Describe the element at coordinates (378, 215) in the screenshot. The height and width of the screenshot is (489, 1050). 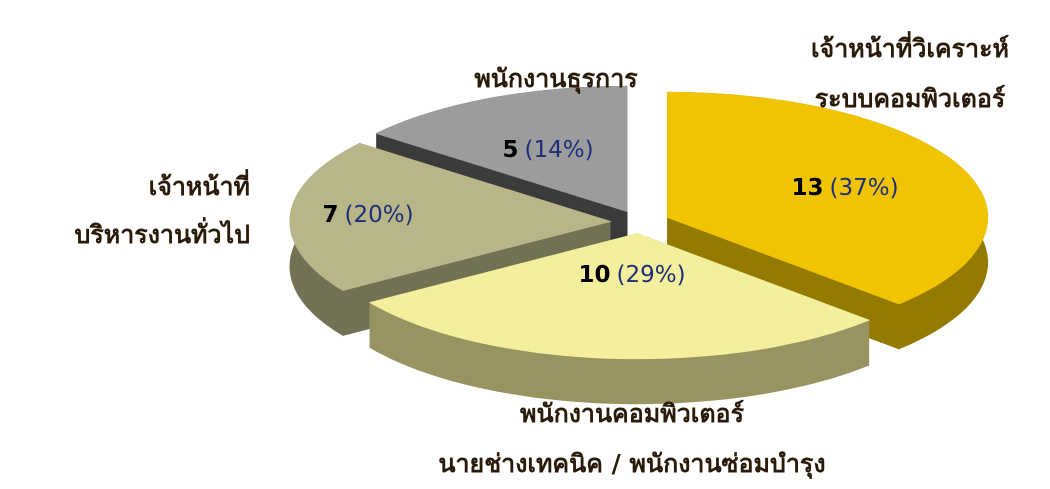
I see `data-label-percent: (20%)` at that location.